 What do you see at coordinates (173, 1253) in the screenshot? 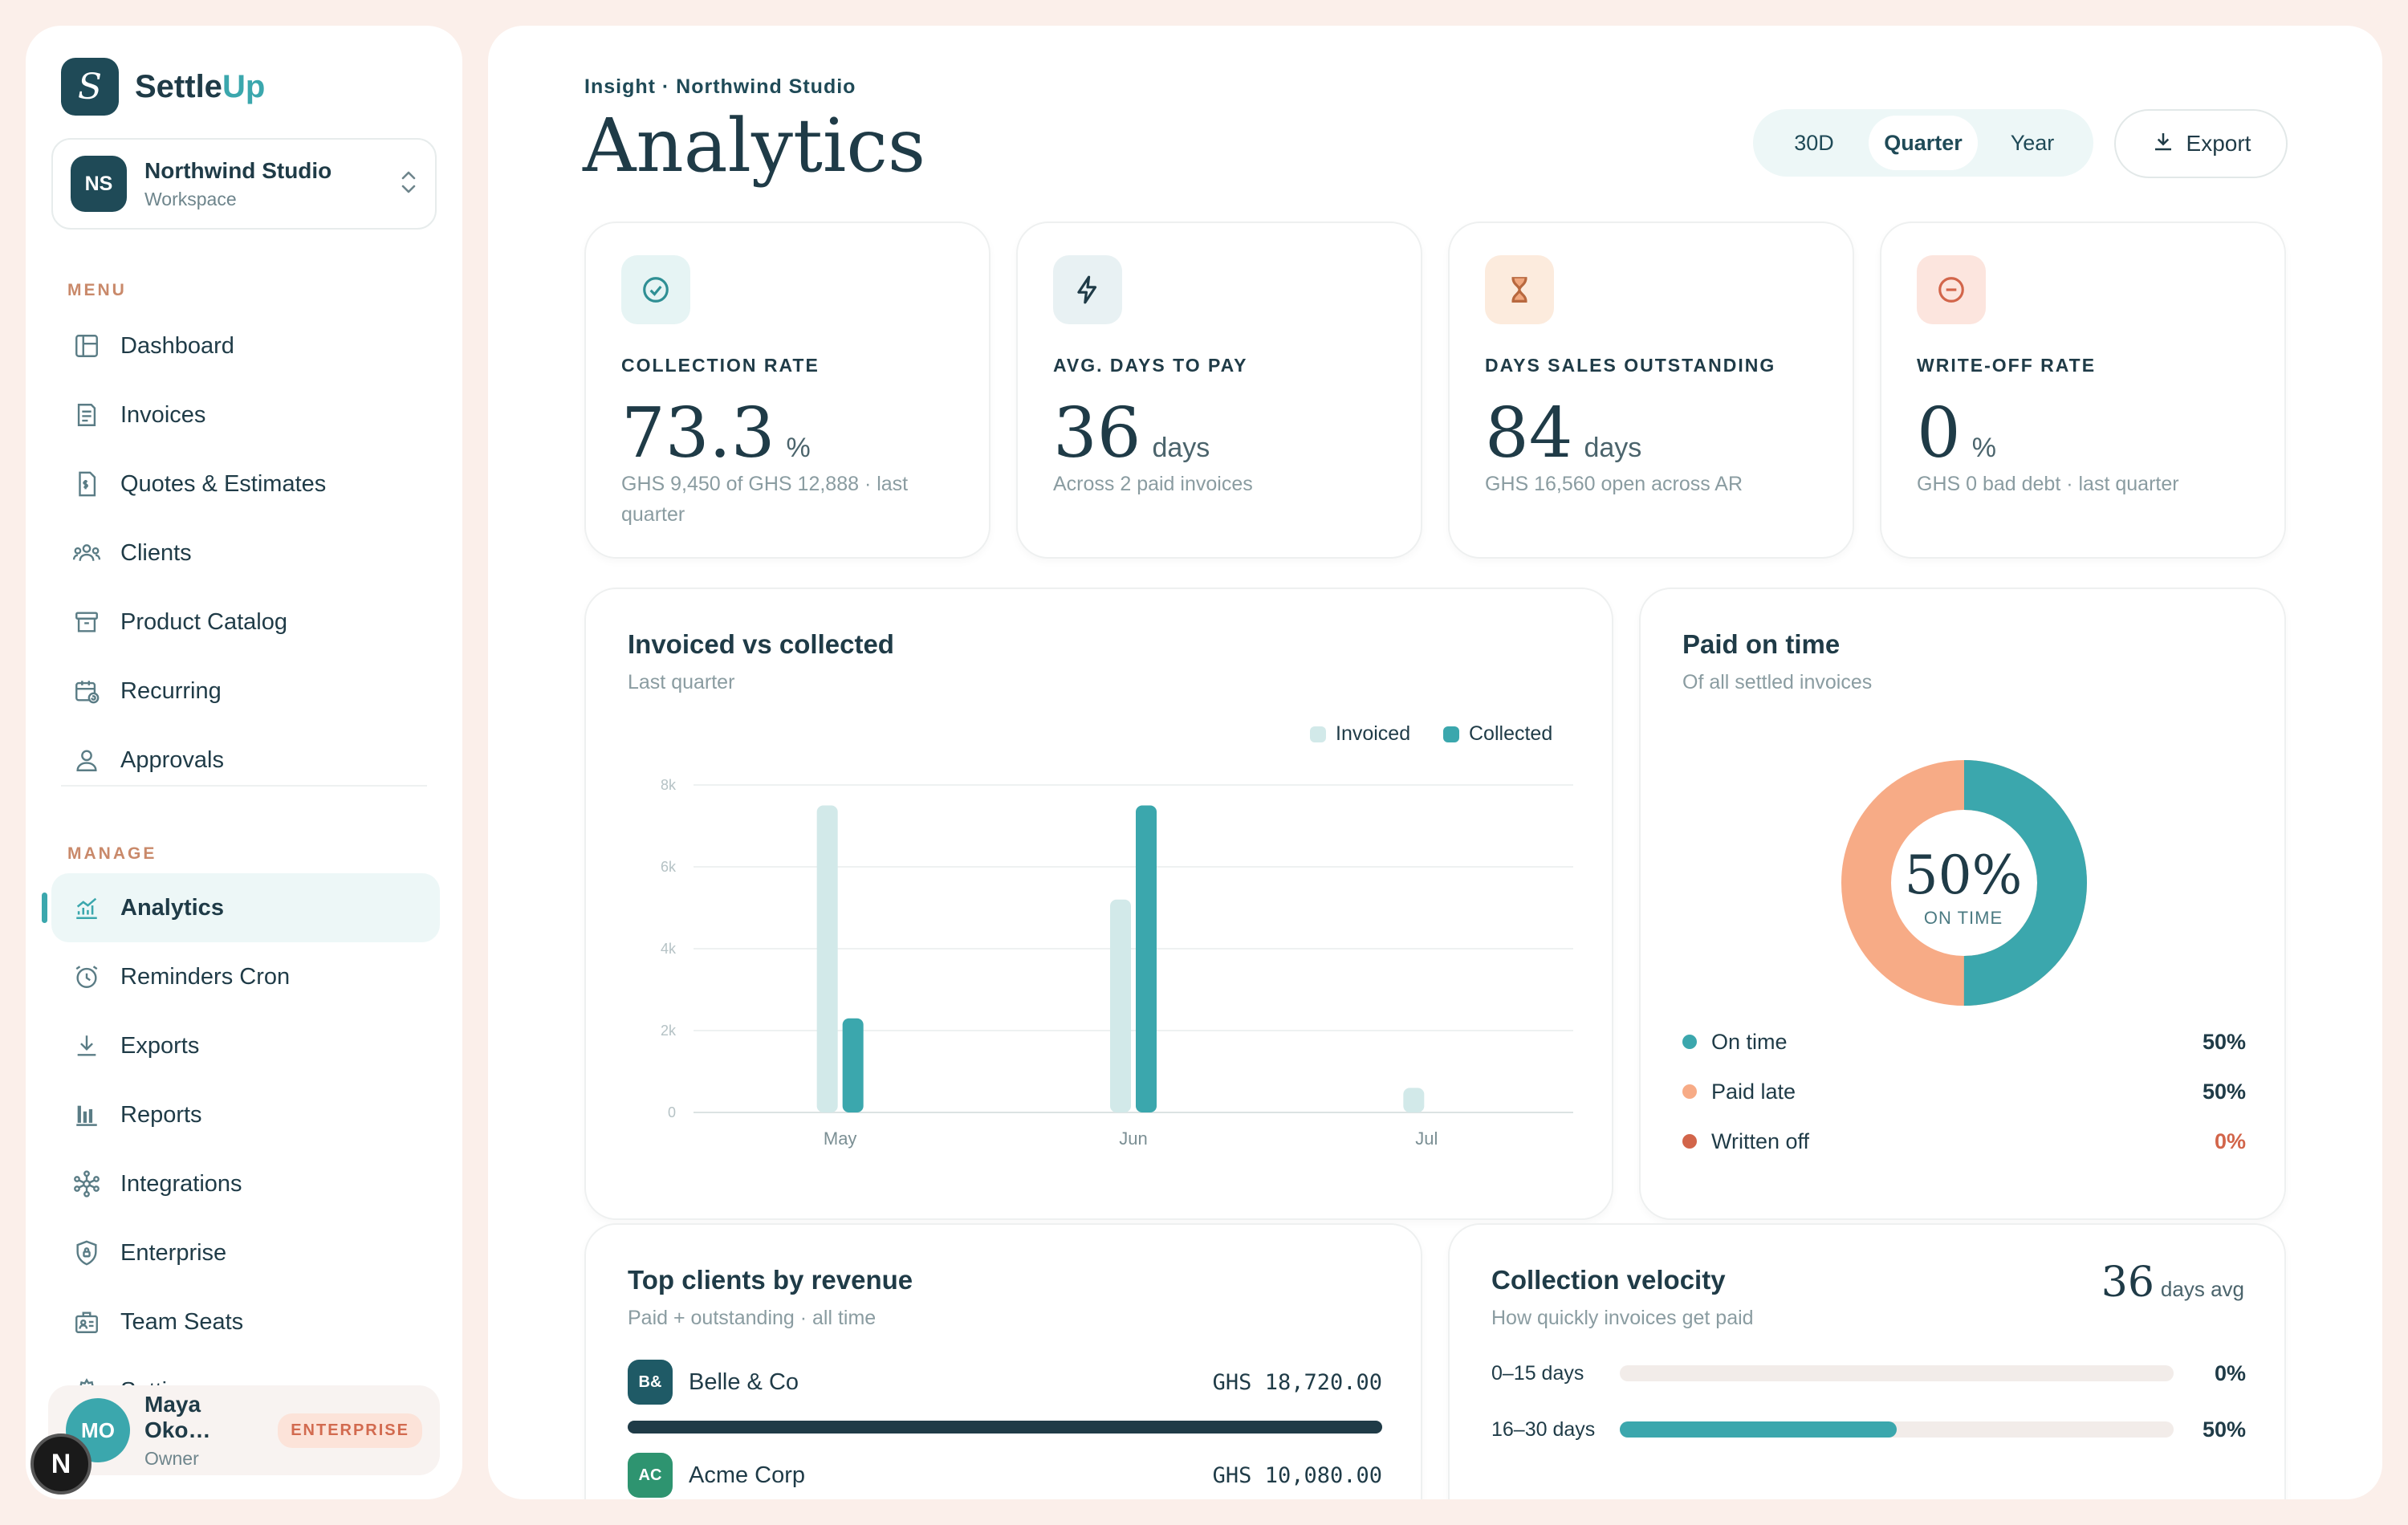
I see `sidebar-item-label: Enterprise` at bounding box center [173, 1253].